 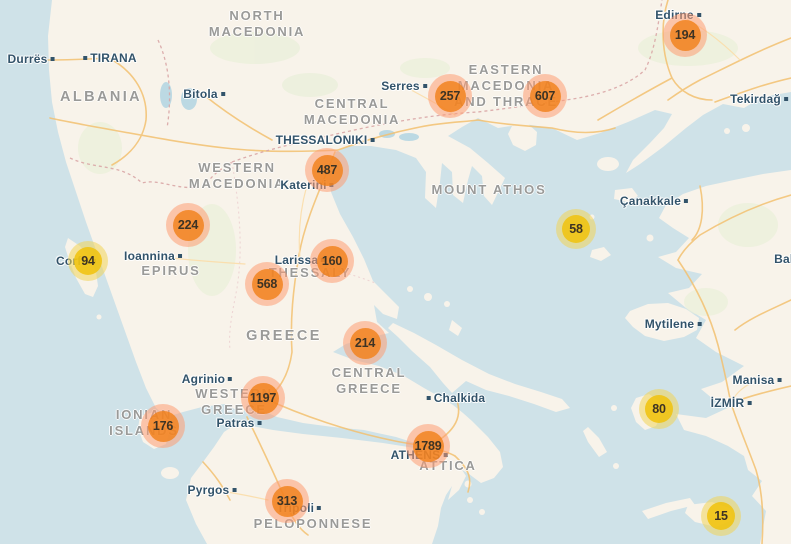 I want to click on lake-prespa, so click(x=189, y=99).